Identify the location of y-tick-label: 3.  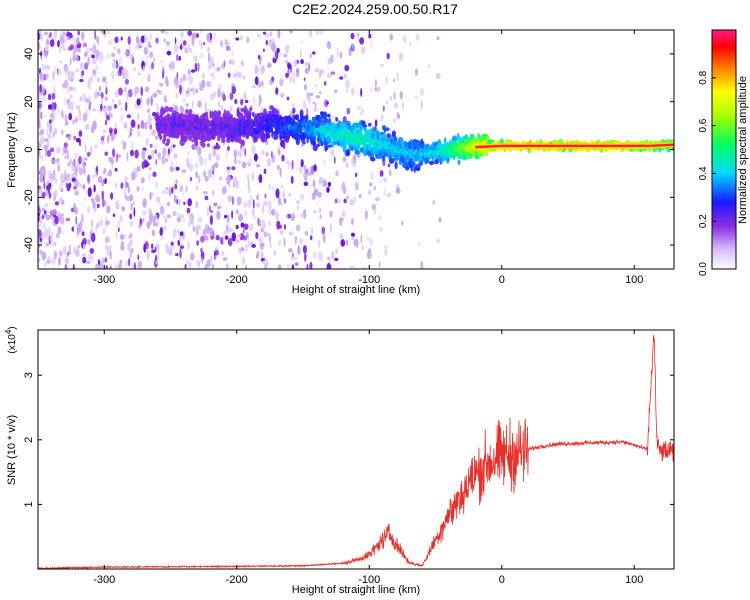
(29, 375).